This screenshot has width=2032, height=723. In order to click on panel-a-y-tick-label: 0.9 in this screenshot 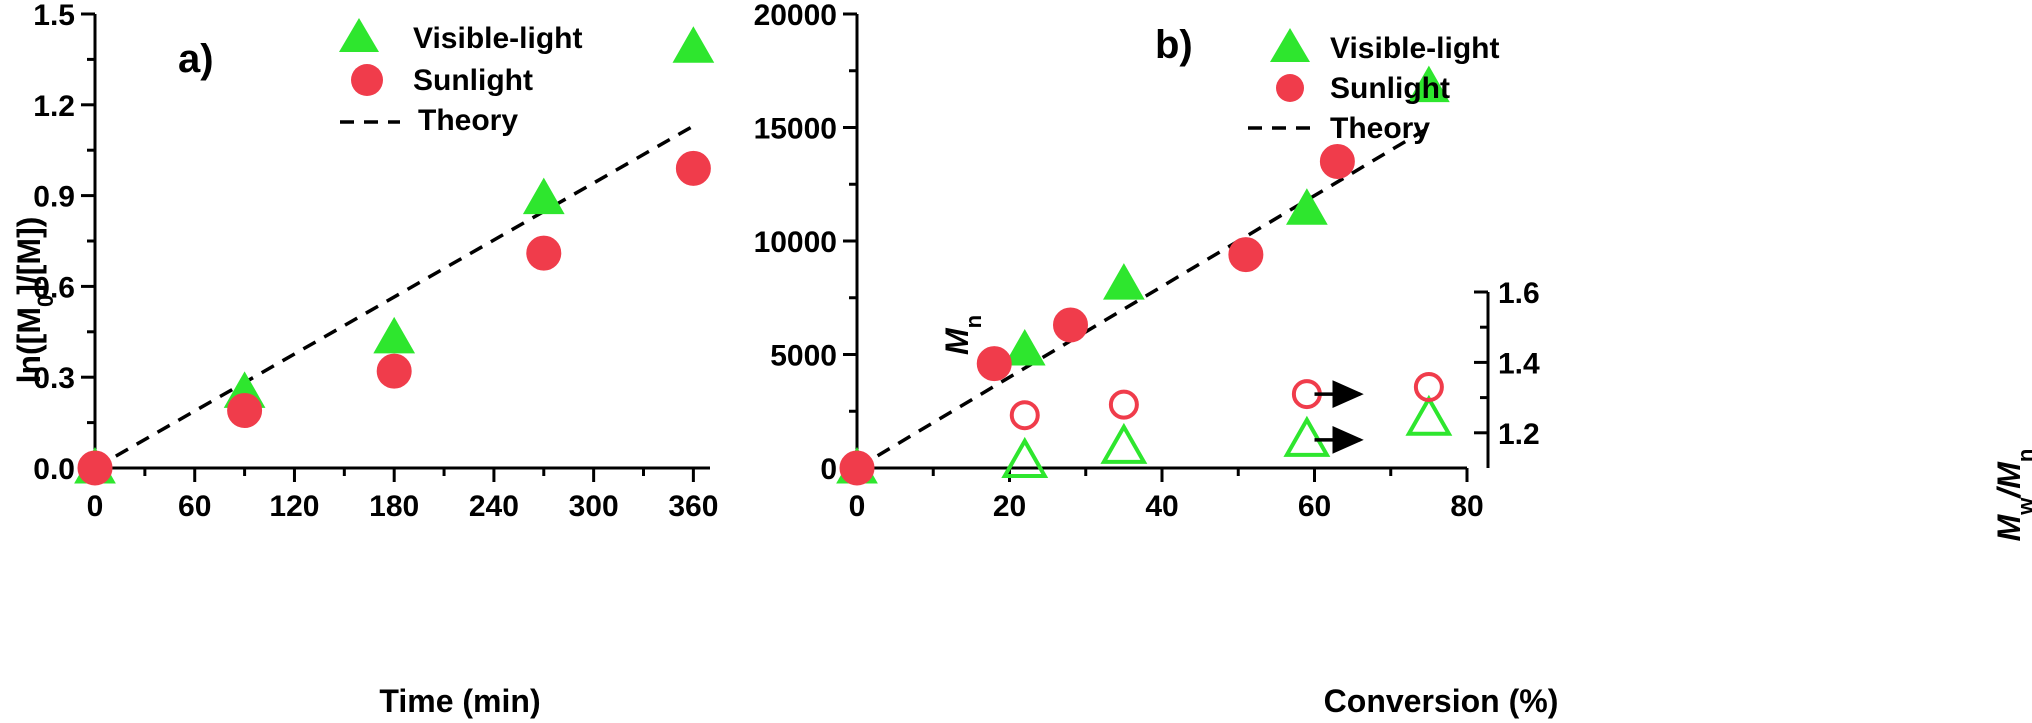, I will do `click(54, 197)`.